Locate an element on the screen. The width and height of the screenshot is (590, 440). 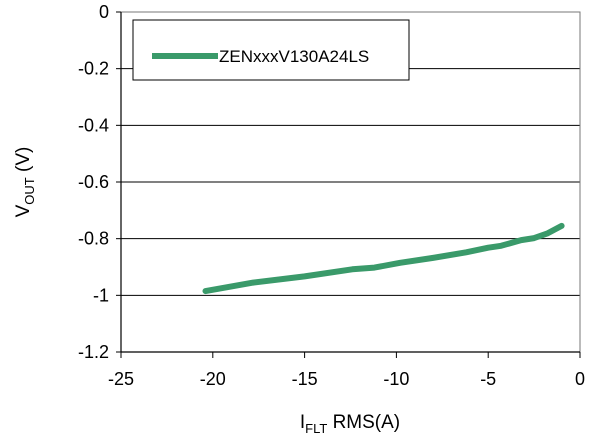
series-line is located at coordinates (383, 258).